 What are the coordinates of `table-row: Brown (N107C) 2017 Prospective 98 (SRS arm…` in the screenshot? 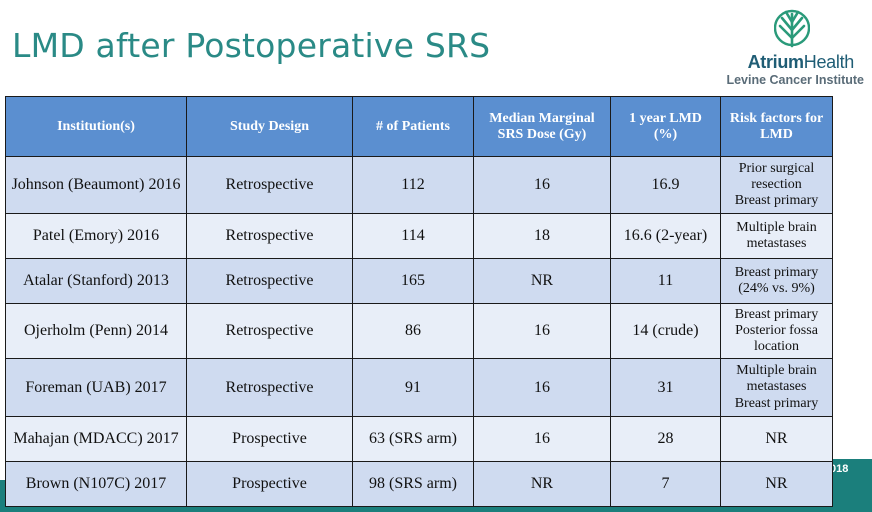 It's located at (419, 484).